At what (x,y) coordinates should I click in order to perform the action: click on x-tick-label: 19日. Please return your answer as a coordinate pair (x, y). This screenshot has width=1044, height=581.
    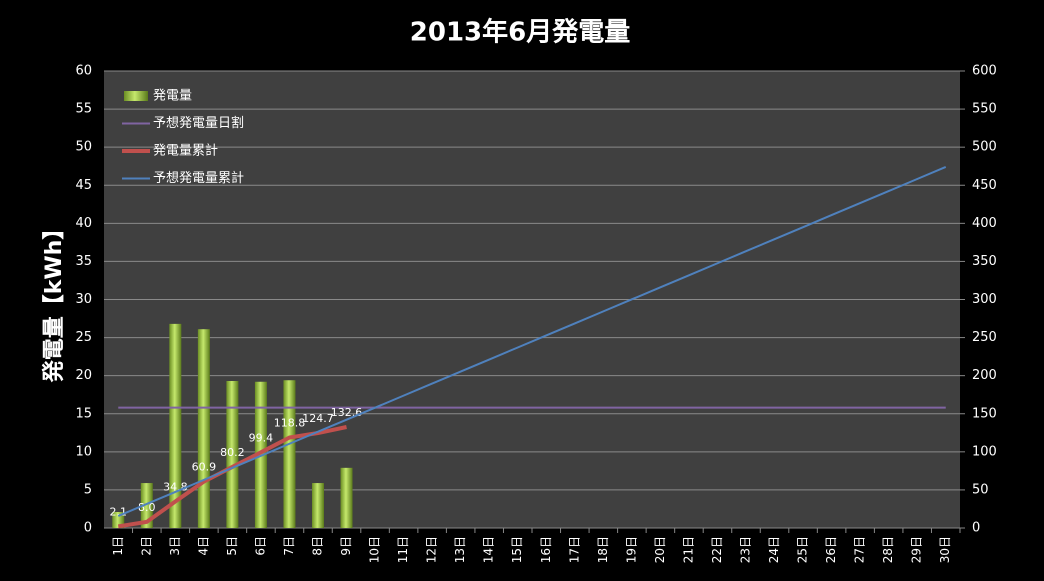
    Looking at the image, I should click on (631, 549).